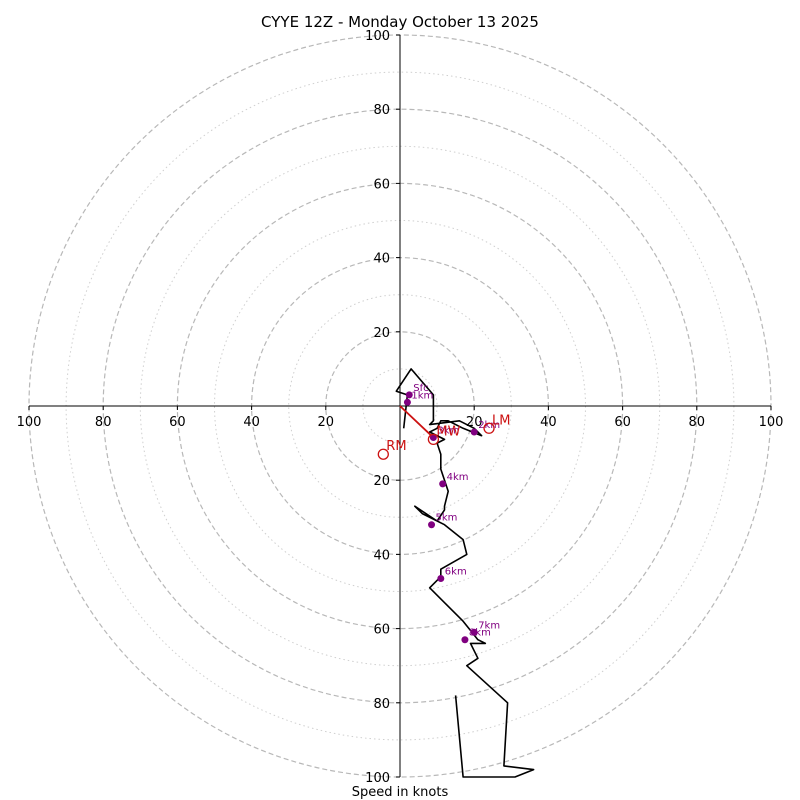 The height and width of the screenshot is (800, 800). What do you see at coordinates (458, 477) in the screenshot?
I see `height-marker-label: 4km` at bounding box center [458, 477].